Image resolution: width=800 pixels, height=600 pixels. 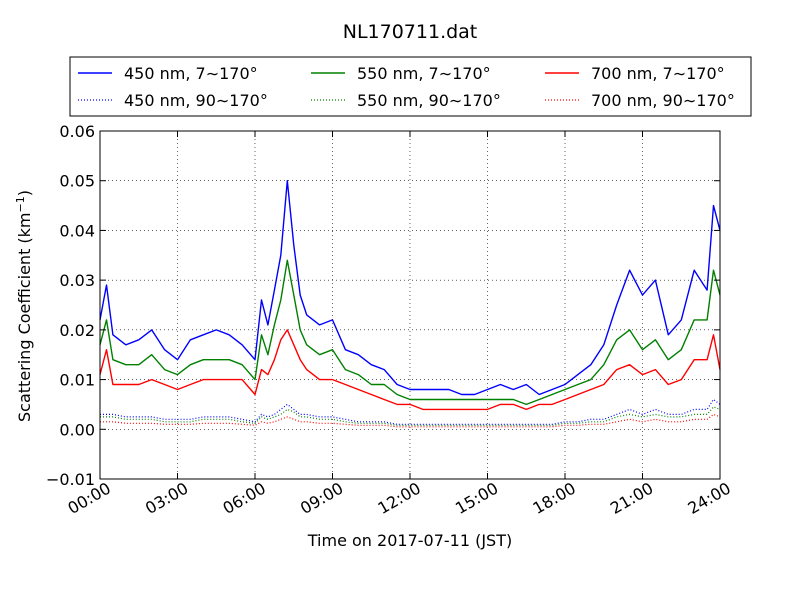 I want to click on legend-label-2: 700 nm, 7∼170°, so click(x=658, y=73).